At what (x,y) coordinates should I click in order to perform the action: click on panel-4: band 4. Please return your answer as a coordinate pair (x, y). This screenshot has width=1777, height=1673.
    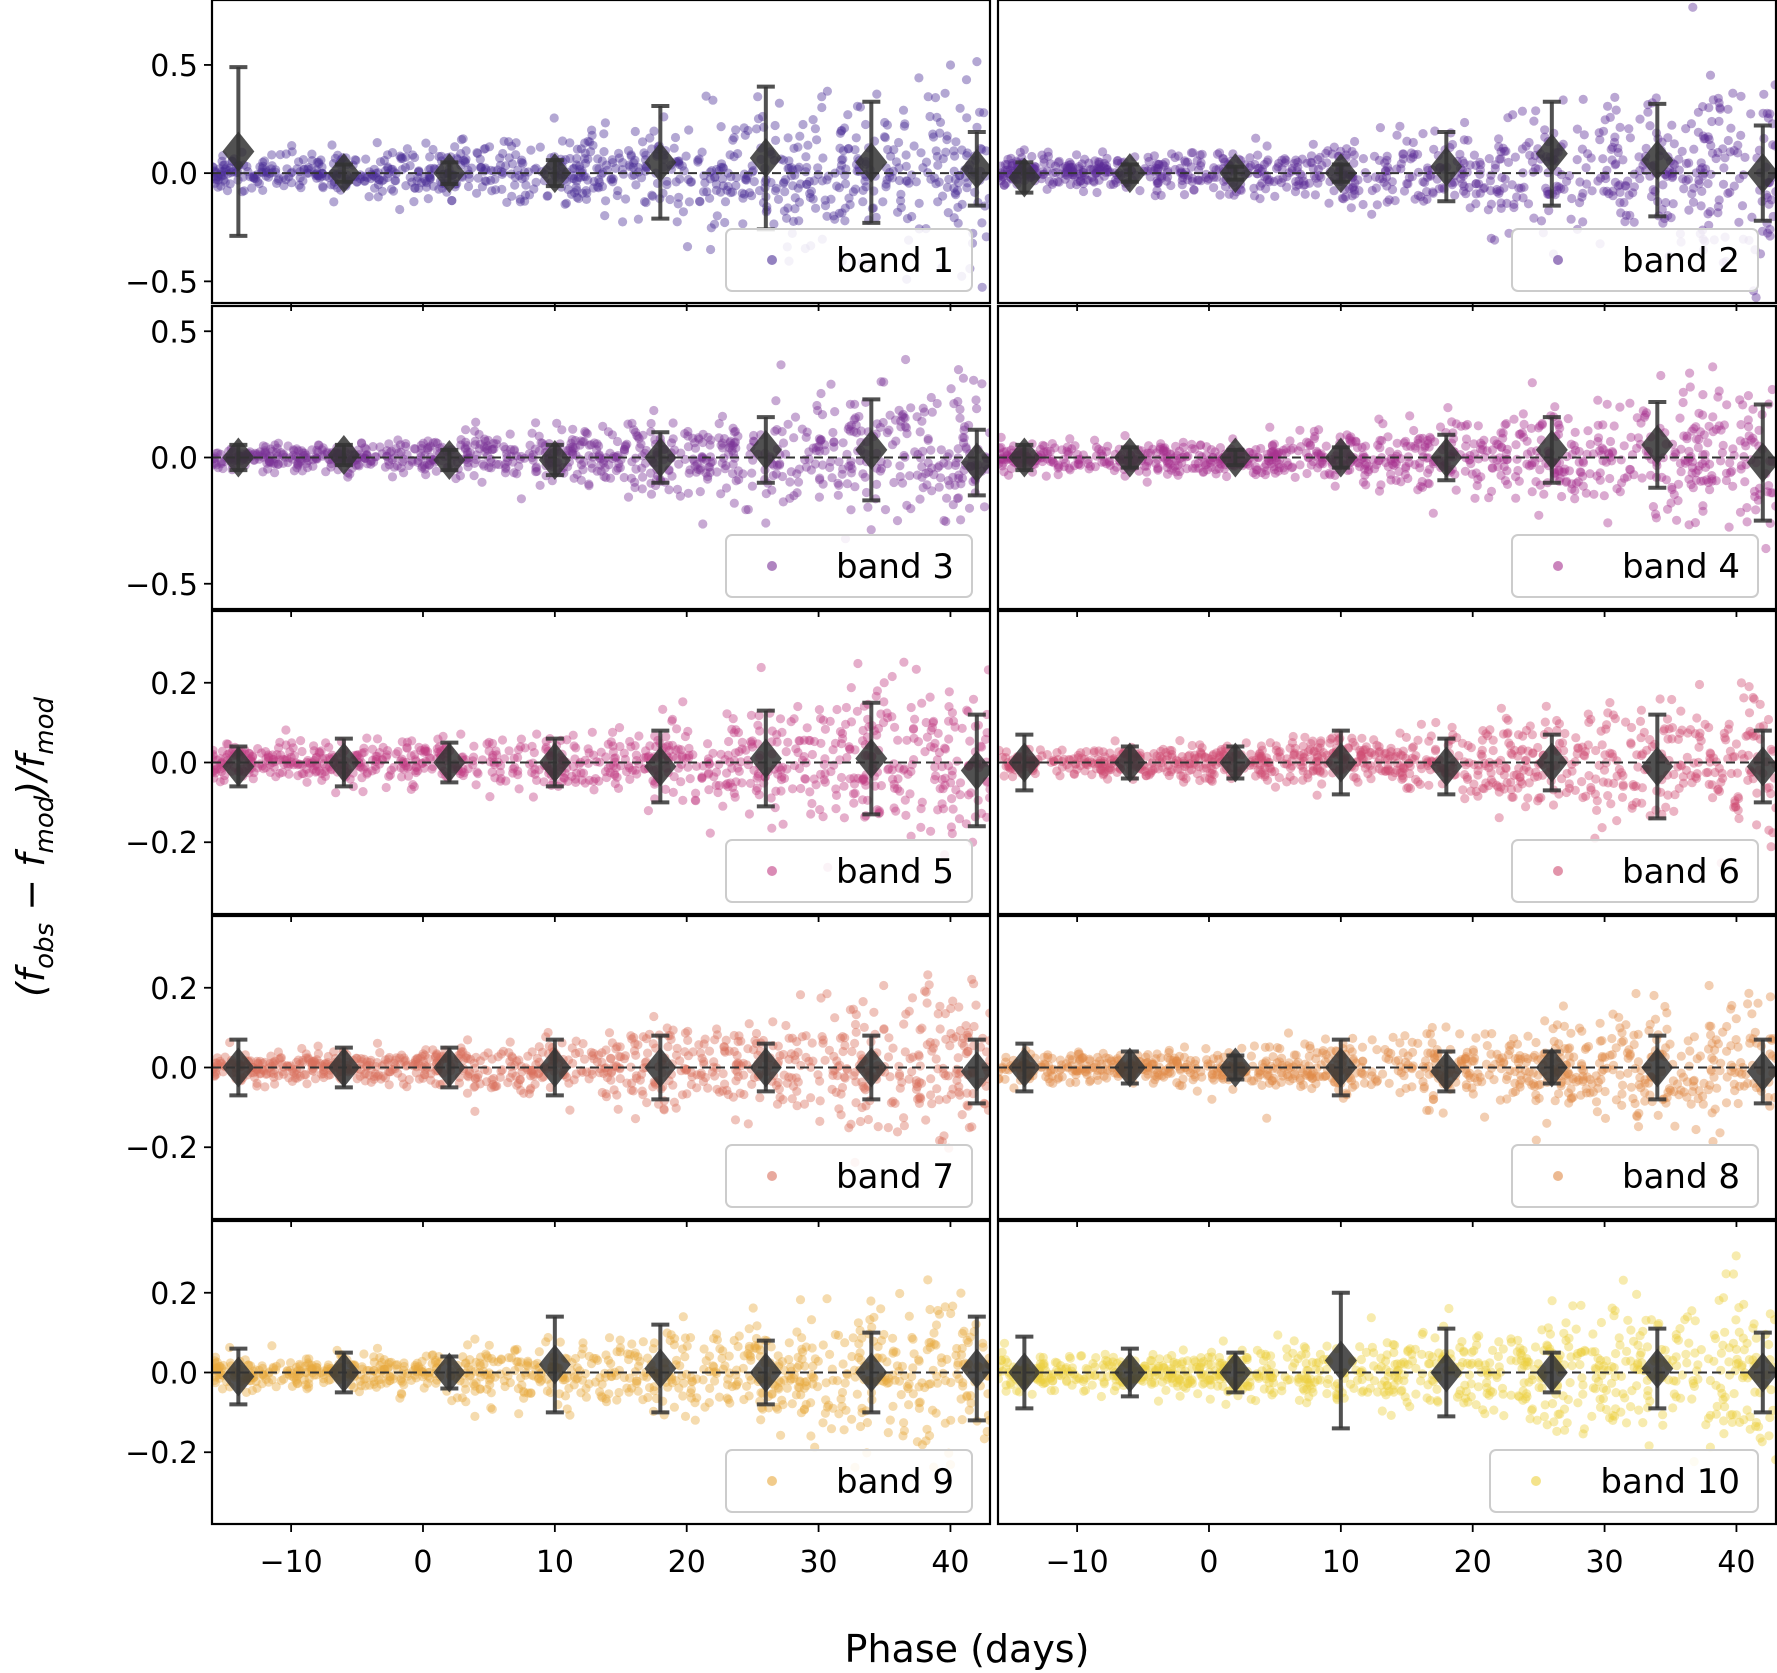
    Looking at the image, I should click on (1386, 460).